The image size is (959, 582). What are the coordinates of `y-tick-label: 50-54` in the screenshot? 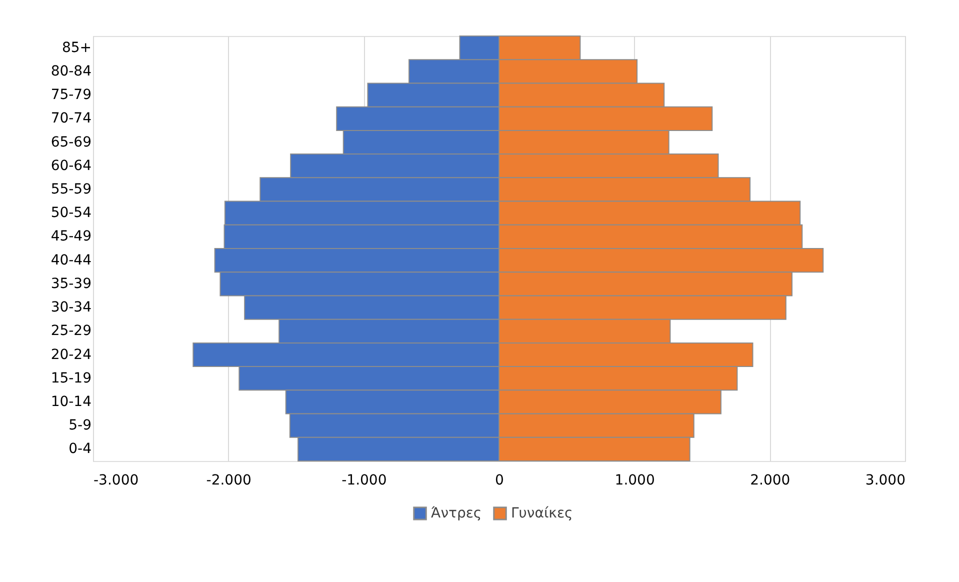 It's located at (71, 213).